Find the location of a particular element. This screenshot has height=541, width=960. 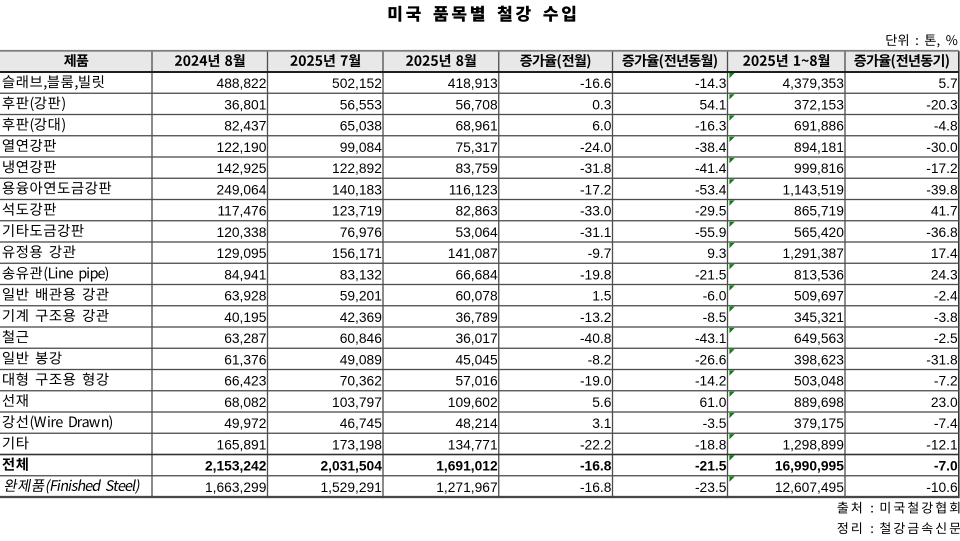

svg-text: 1,298,899 is located at coordinates (814, 444).